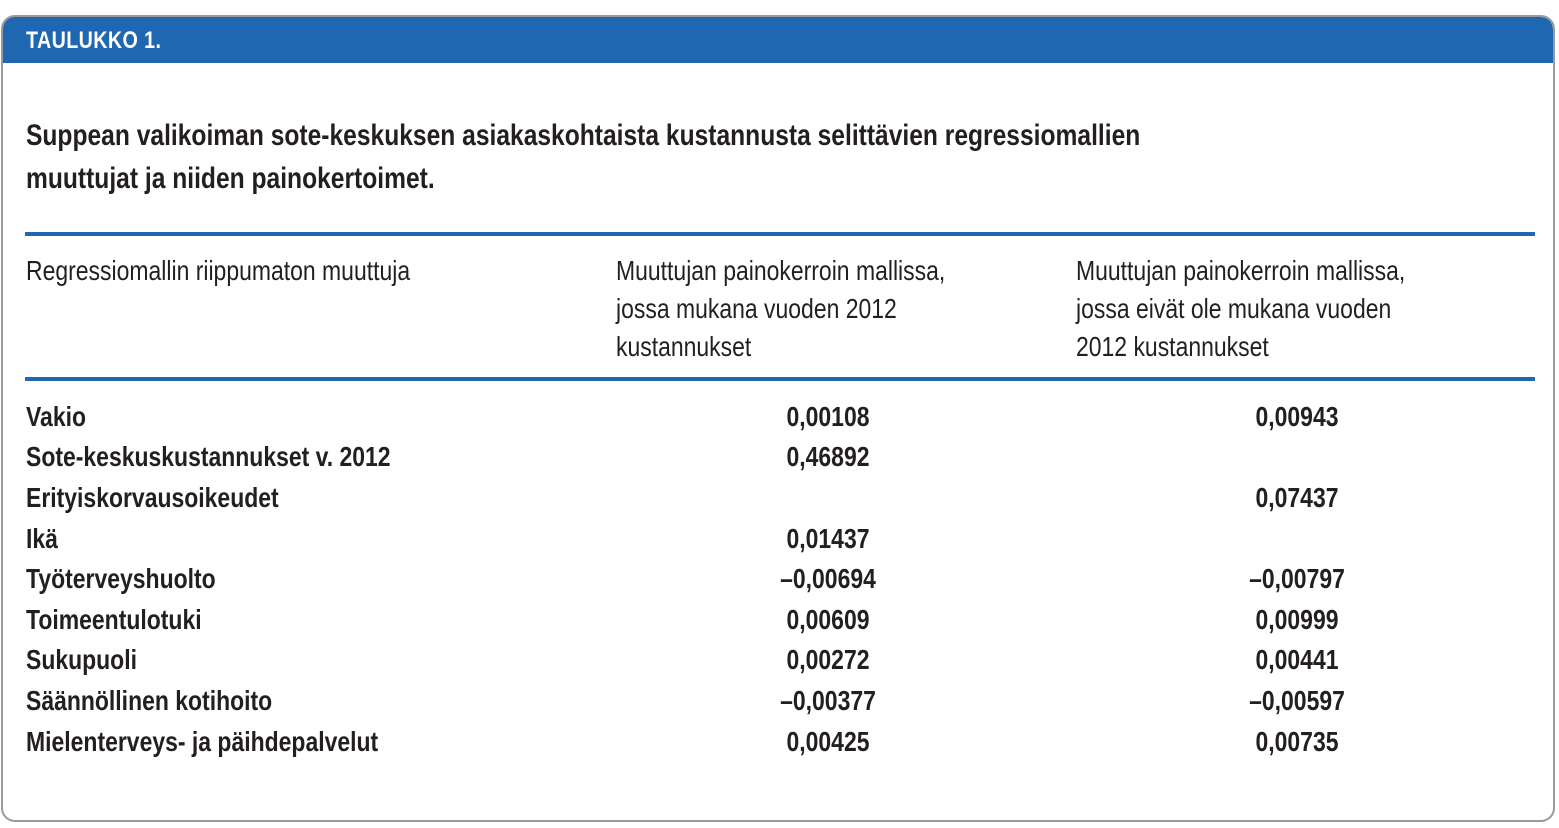 The image size is (1559, 828). I want to click on value-with-2012: 0,00609, so click(828, 619).